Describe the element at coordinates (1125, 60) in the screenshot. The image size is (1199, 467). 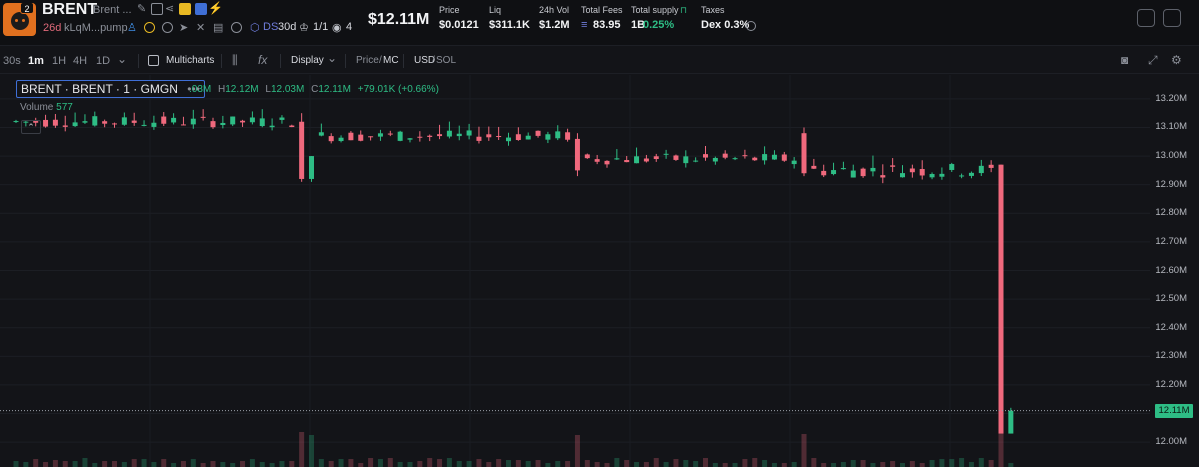
I see `camera-icon: ◙` at that location.